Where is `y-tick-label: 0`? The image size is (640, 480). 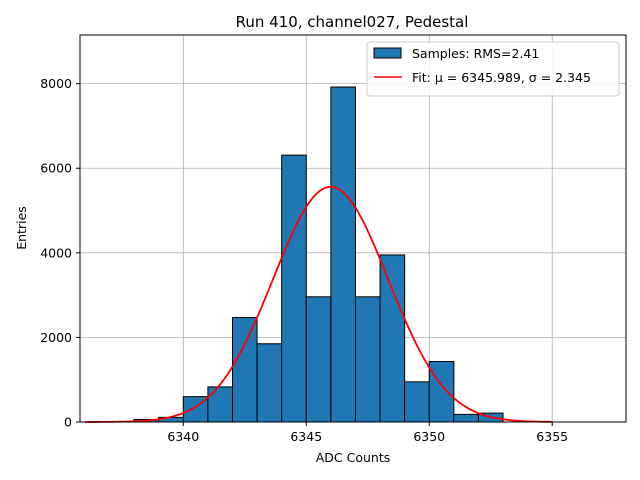
y-tick-label: 0 is located at coordinates (68, 422).